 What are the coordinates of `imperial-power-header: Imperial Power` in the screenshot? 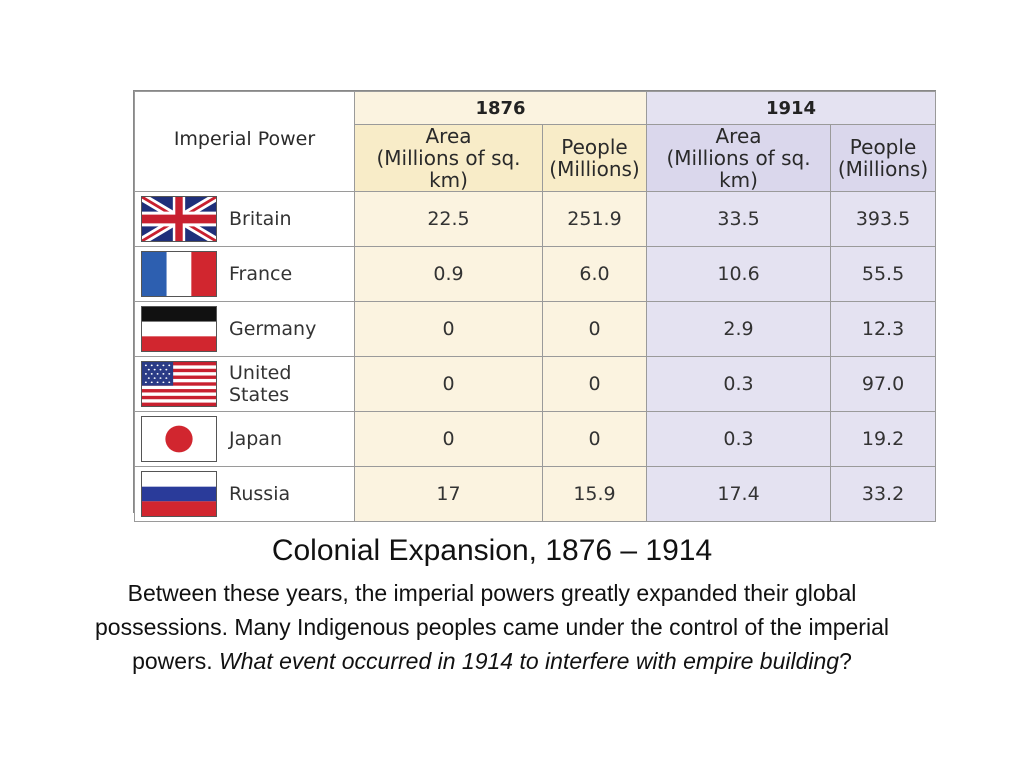 It's located at (244, 141).